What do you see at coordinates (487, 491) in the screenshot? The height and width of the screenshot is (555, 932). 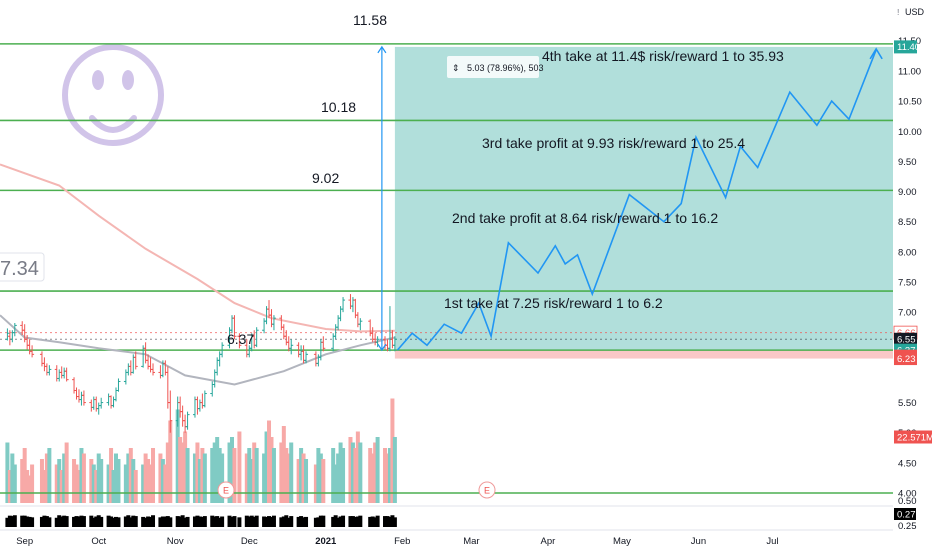 I see `earnings-icon-letter: E` at bounding box center [487, 491].